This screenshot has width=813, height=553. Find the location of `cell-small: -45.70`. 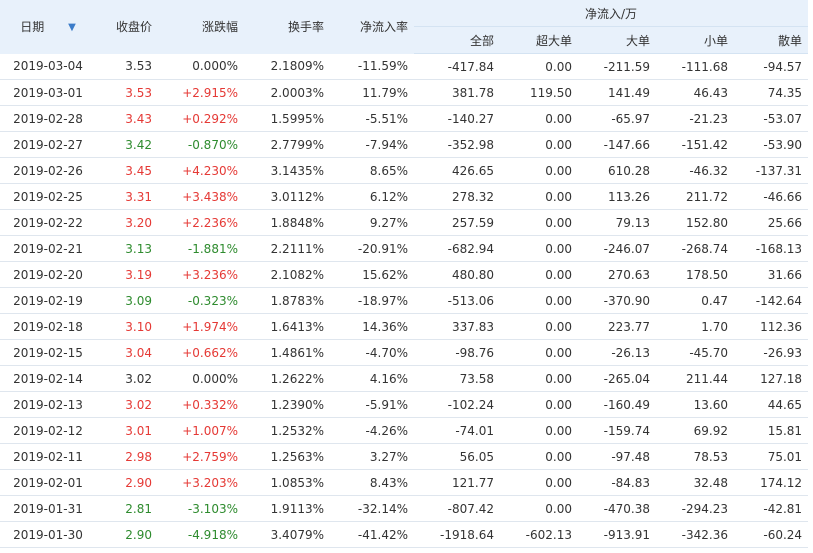

cell-small: -45.70 is located at coordinates (695, 352).